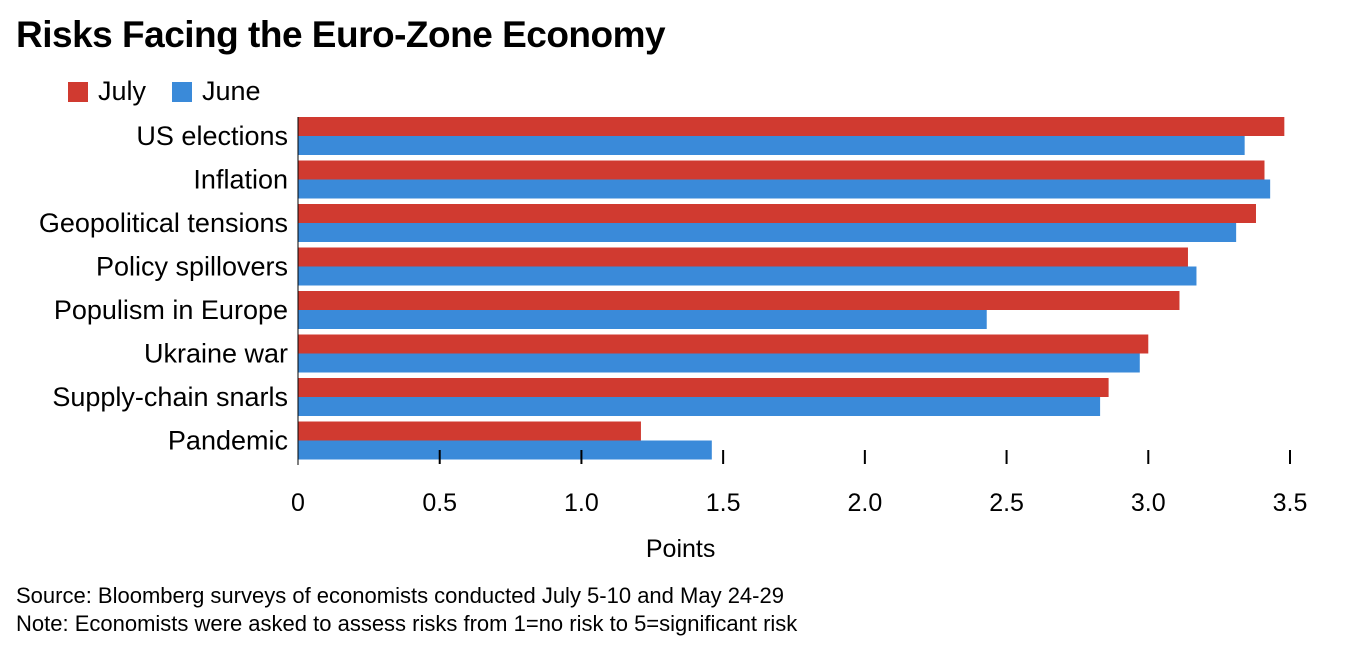  Describe the element at coordinates (439, 503) in the screenshot. I see `x-tick-label-0-5: 0.5` at that location.